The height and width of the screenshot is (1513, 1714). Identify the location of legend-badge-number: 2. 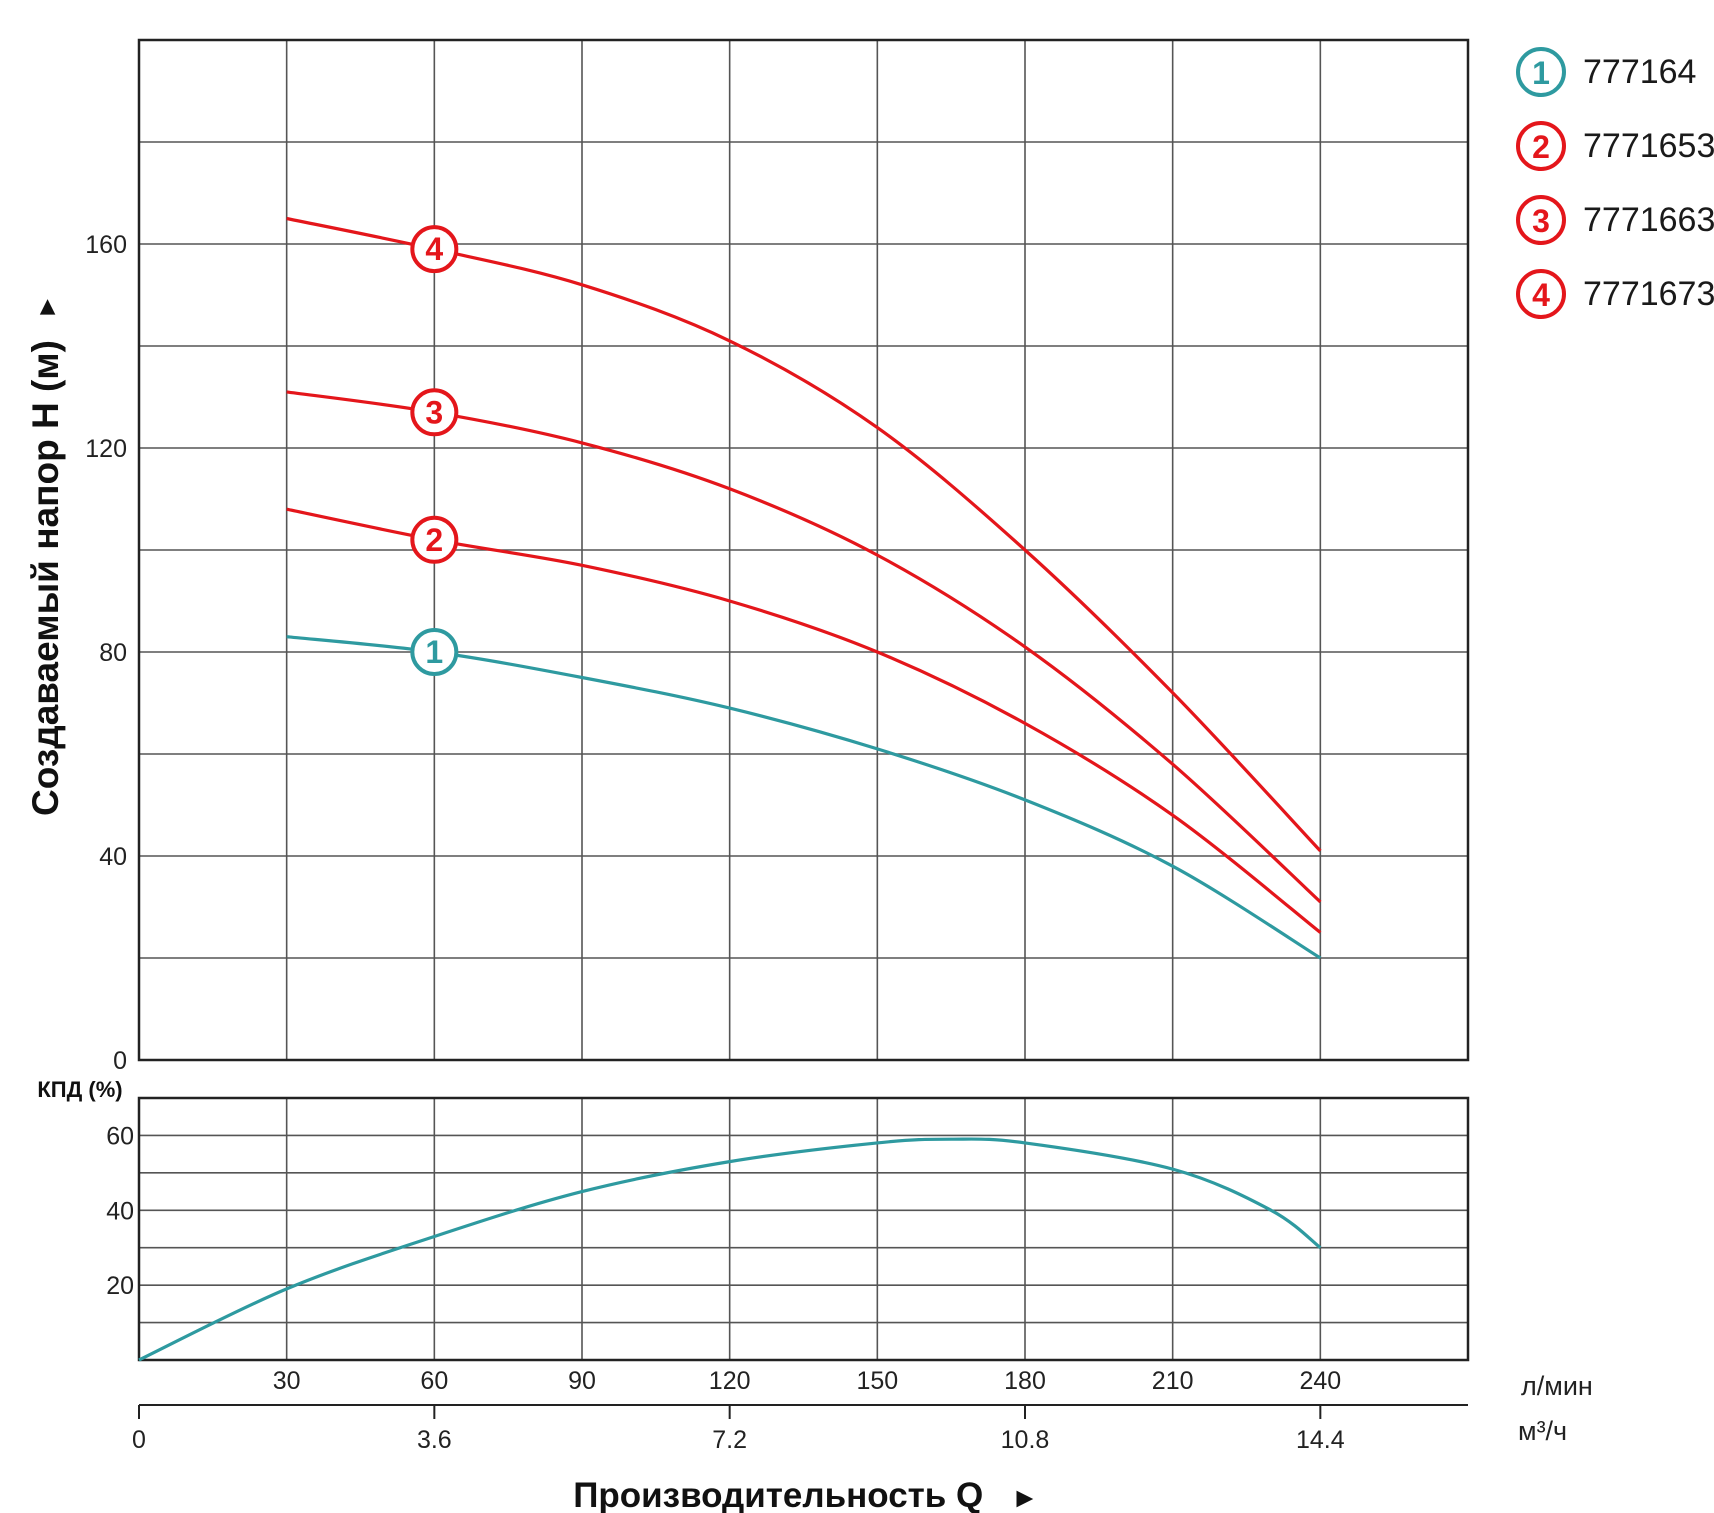
(1541, 147).